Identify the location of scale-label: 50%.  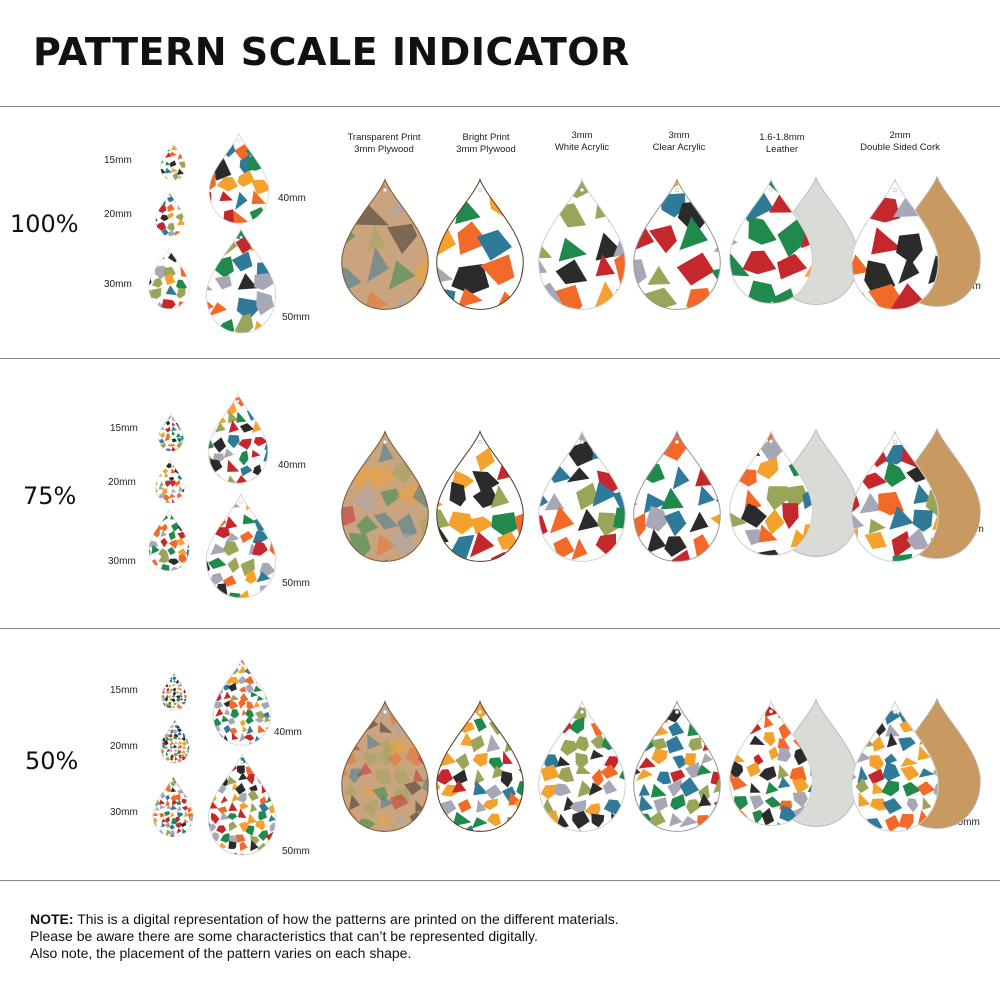
(52, 761).